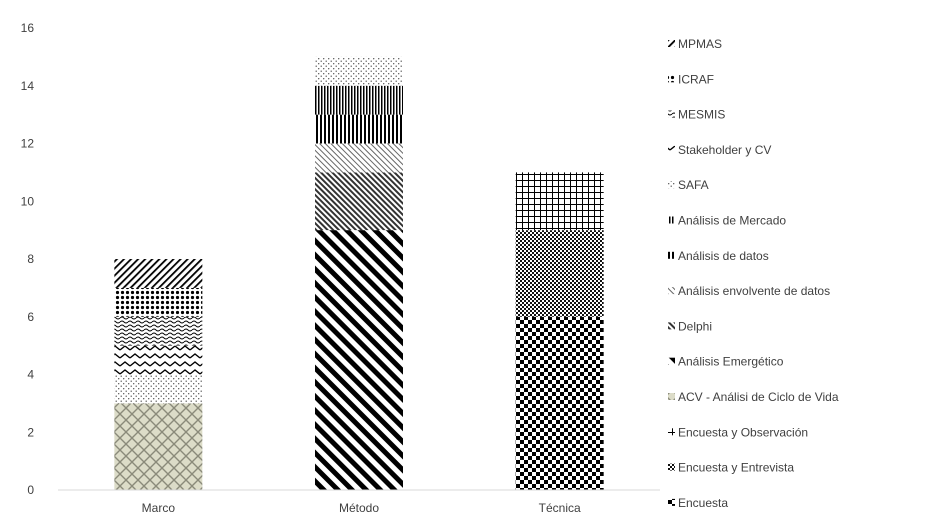  I want to click on legend-label: Análisis de datos, so click(723, 256).